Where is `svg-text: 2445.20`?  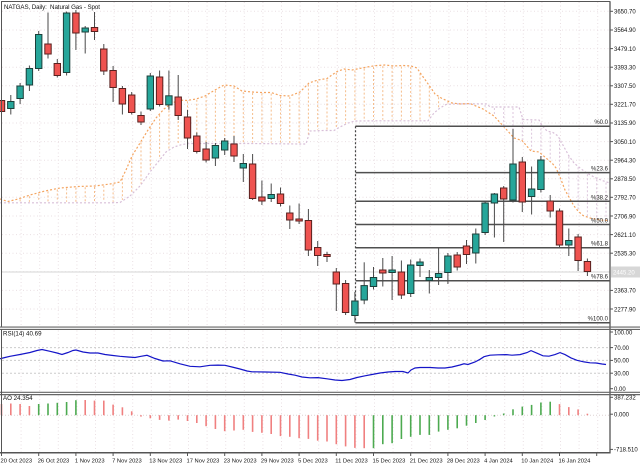
svg-text: 2445.20 is located at coordinates (624, 273).